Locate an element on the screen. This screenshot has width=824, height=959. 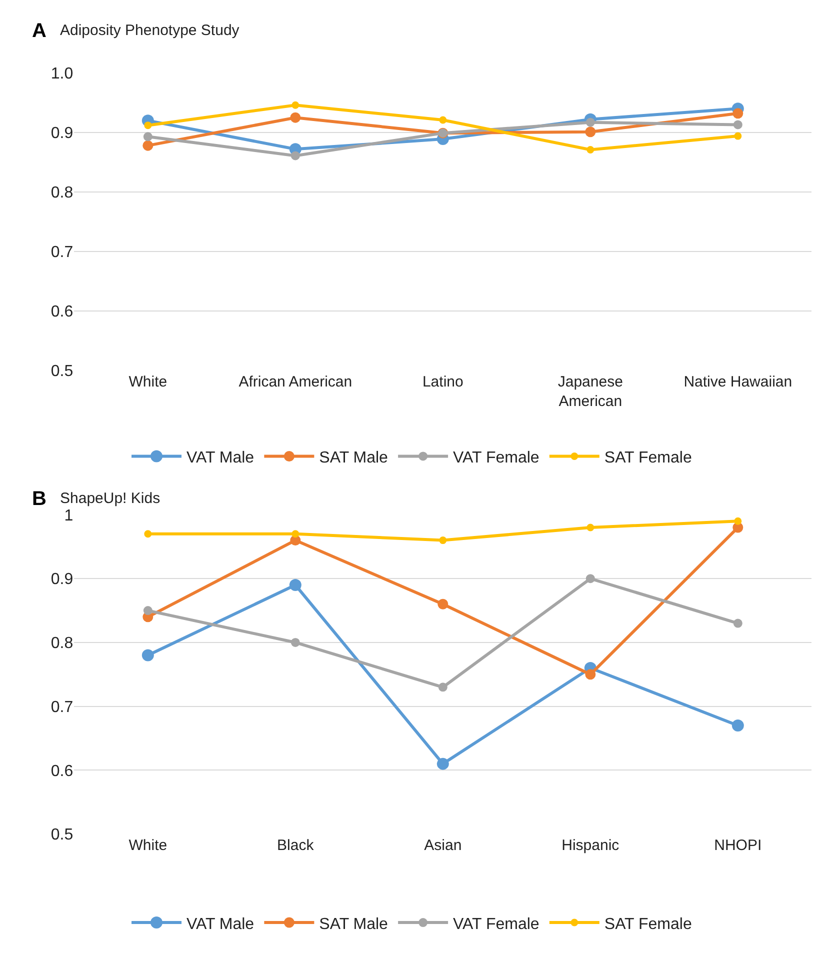
x-tick-label: Native Hawaiian is located at coordinates (738, 382).